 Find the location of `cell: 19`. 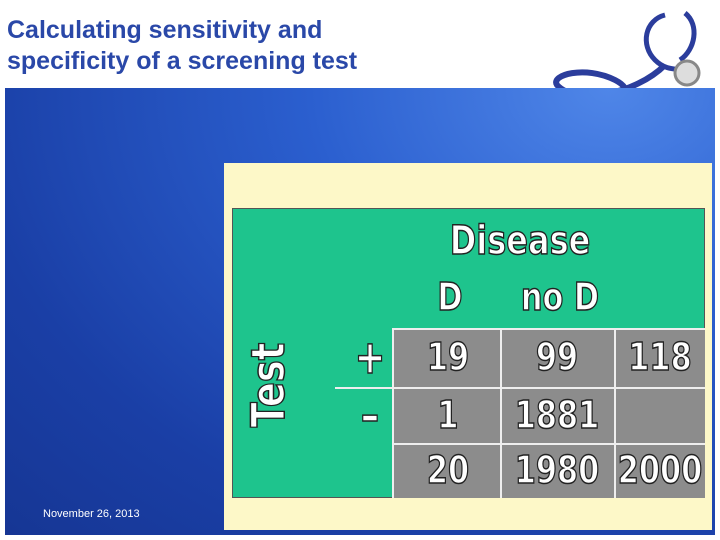

cell: 19 is located at coordinates (448, 357).